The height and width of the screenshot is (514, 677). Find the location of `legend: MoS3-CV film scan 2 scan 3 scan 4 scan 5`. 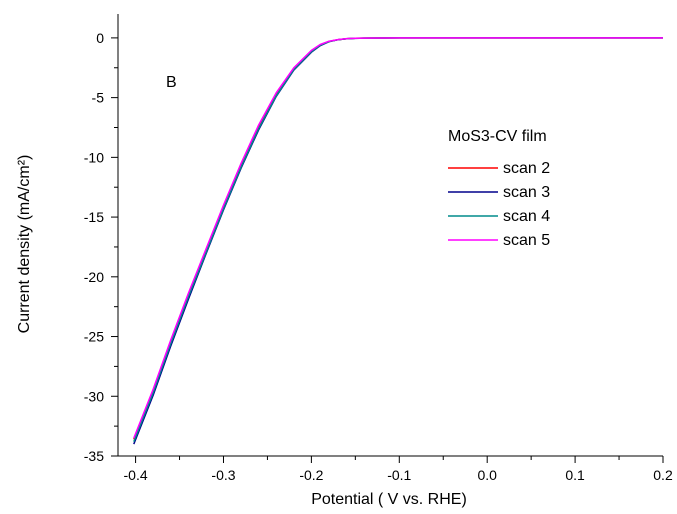

legend: MoS3-CV film scan 2 scan 3 scan 4 scan 5 is located at coordinates (499, 188).